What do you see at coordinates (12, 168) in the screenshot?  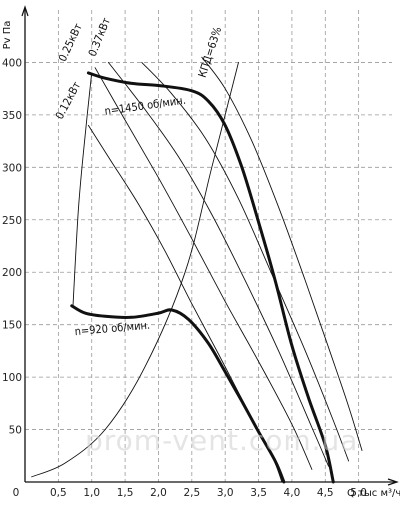 I see `y-tick-label-5: 300` at bounding box center [12, 168].